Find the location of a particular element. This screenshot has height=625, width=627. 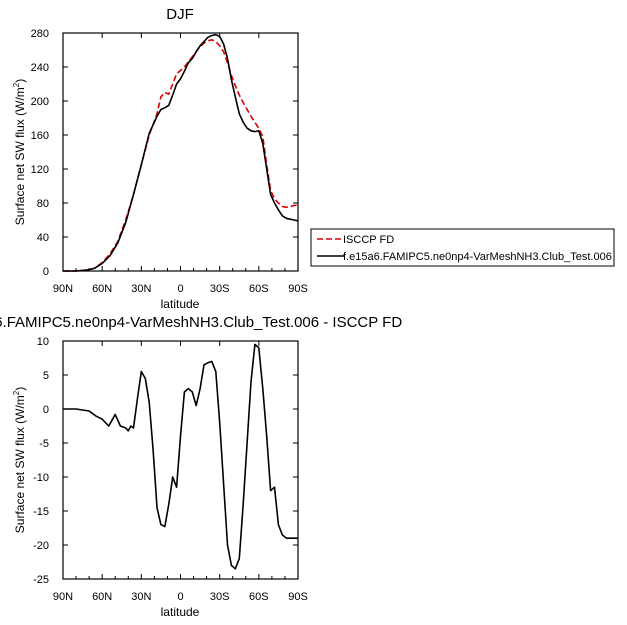

bottom-x-tick-label: 90S is located at coordinates (298, 597).